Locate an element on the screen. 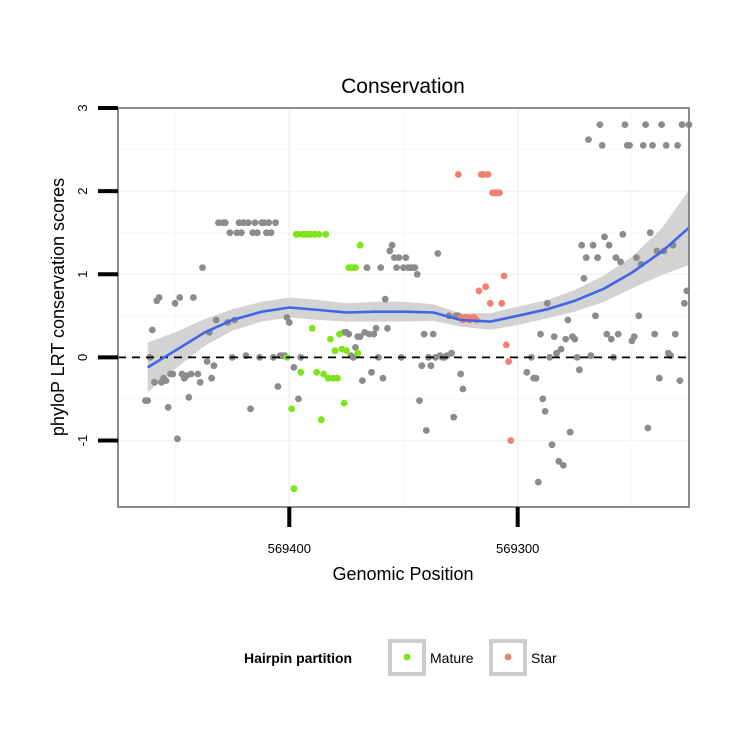 Image resolution: width=750 pixels, height=750 pixels. legend-label-star: Star is located at coordinates (544, 658).